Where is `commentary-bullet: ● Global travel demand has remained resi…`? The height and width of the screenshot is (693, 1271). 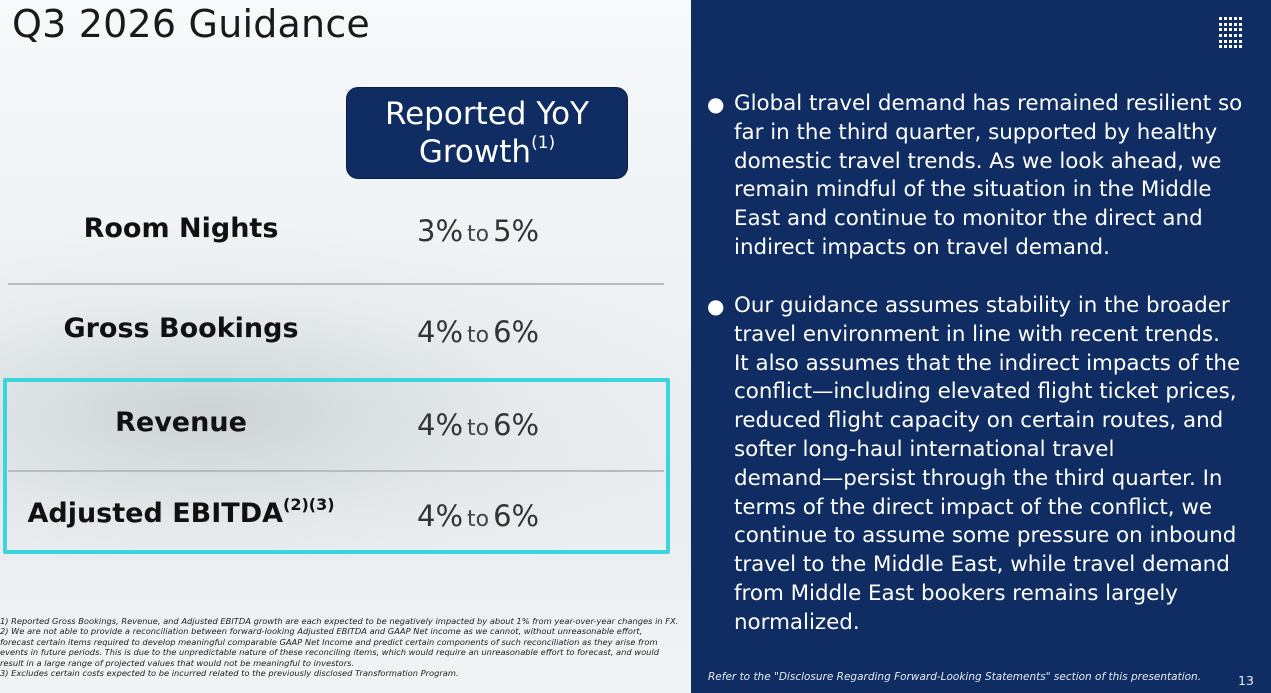
commentary-bullet: ● Global travel demand has remained resi… is located at coordinates (985, 176).